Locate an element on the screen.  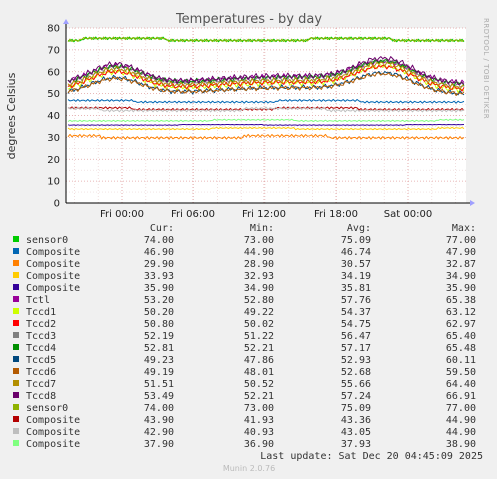
legend-value-min: 40.93 is located at coordinates (259, 432).